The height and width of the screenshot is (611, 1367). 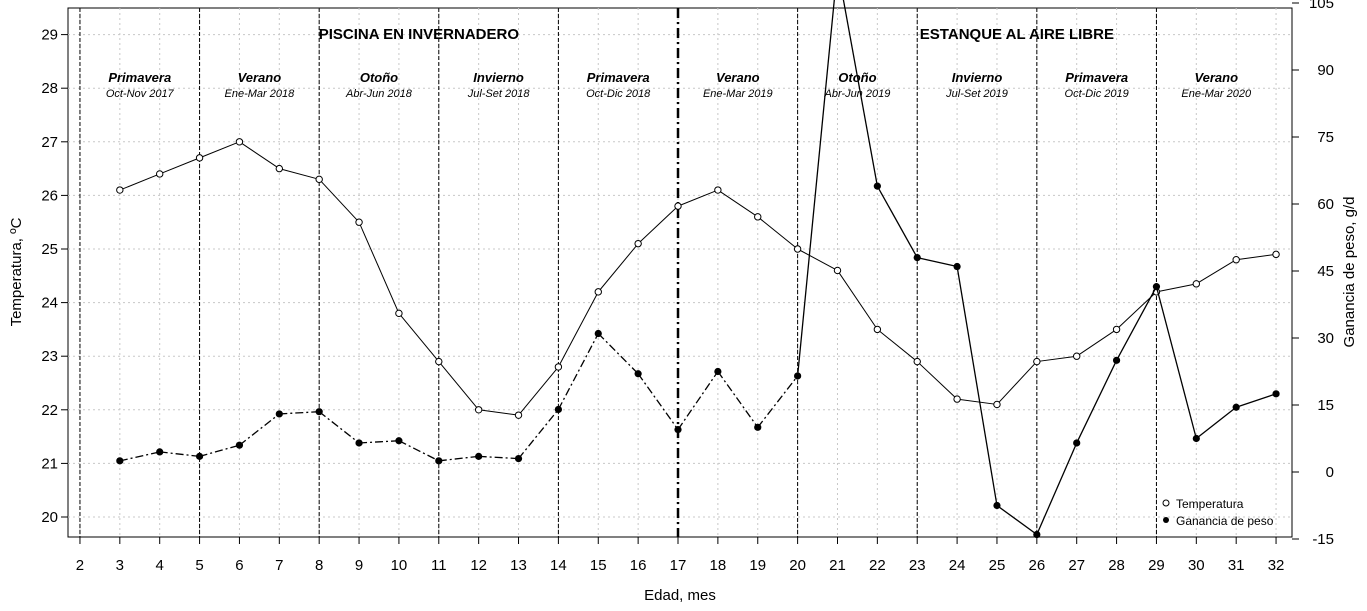 I want to click on x-tick-label: 6, so click(x=239, y=565).